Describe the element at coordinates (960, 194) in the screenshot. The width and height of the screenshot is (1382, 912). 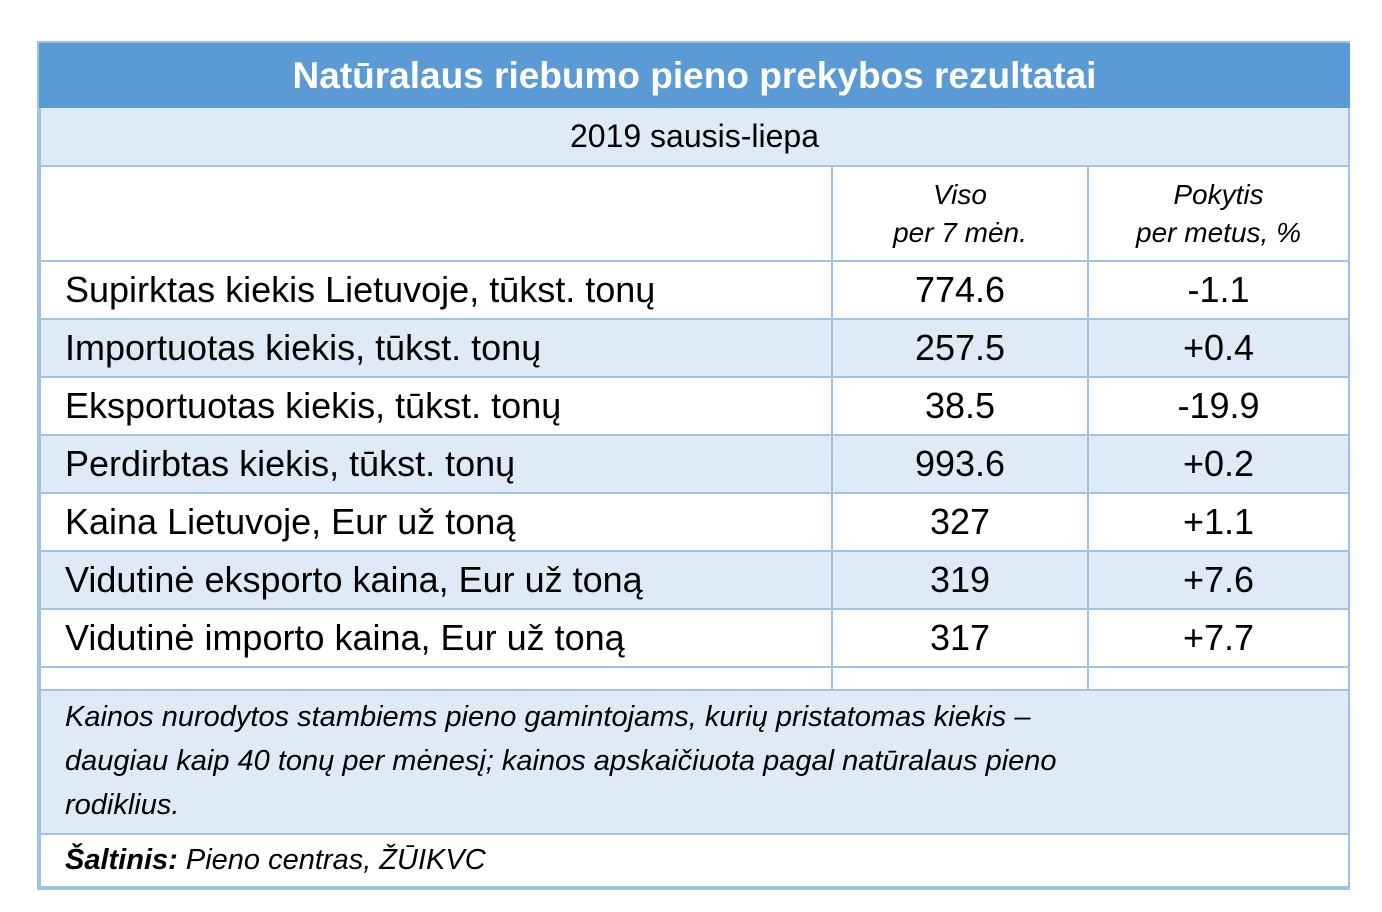
I see `header-total-line1: Viso` at that location.